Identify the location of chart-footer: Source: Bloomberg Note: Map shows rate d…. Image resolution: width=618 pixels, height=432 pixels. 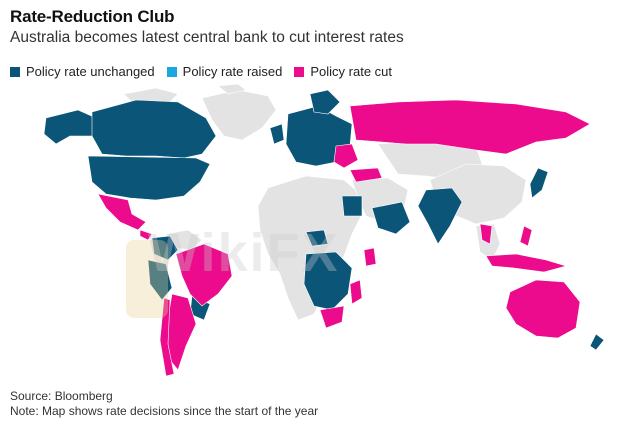
(164, 404).